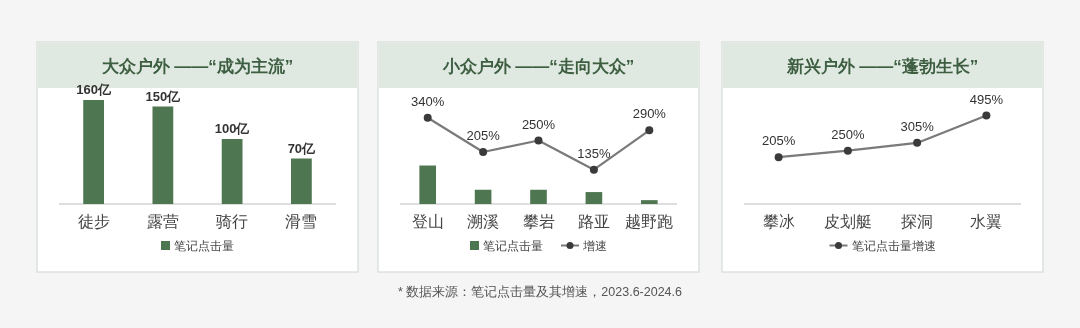 This screenshot has width=1080, height=328. Describe the element at coordinates (197, 66) in the screenshot. I see `chart-title: 大众户外 ——“成为主流”` at that location.